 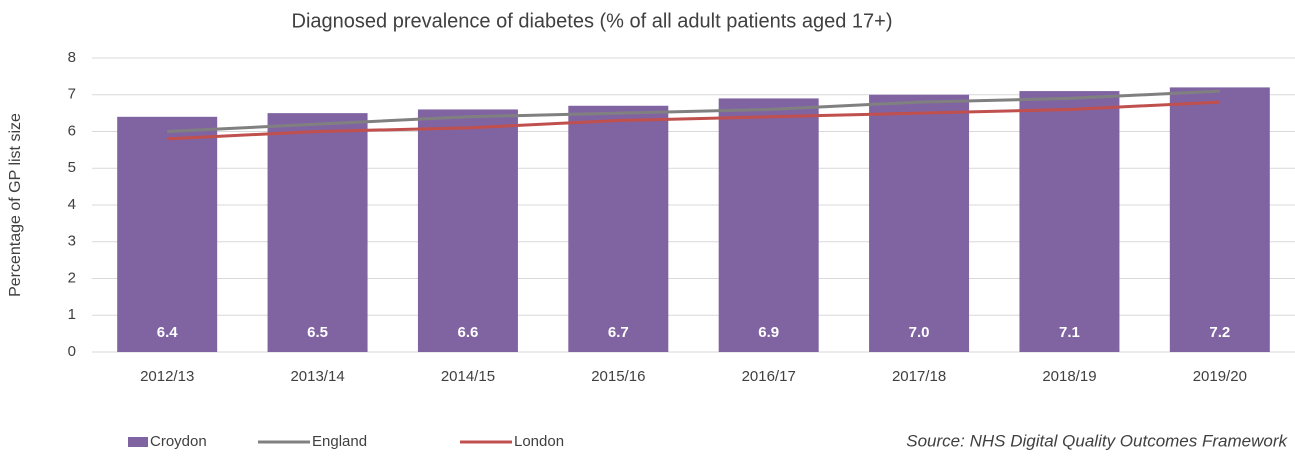 I want to click on y-tick-label: 7, so click(x=72, y=94).